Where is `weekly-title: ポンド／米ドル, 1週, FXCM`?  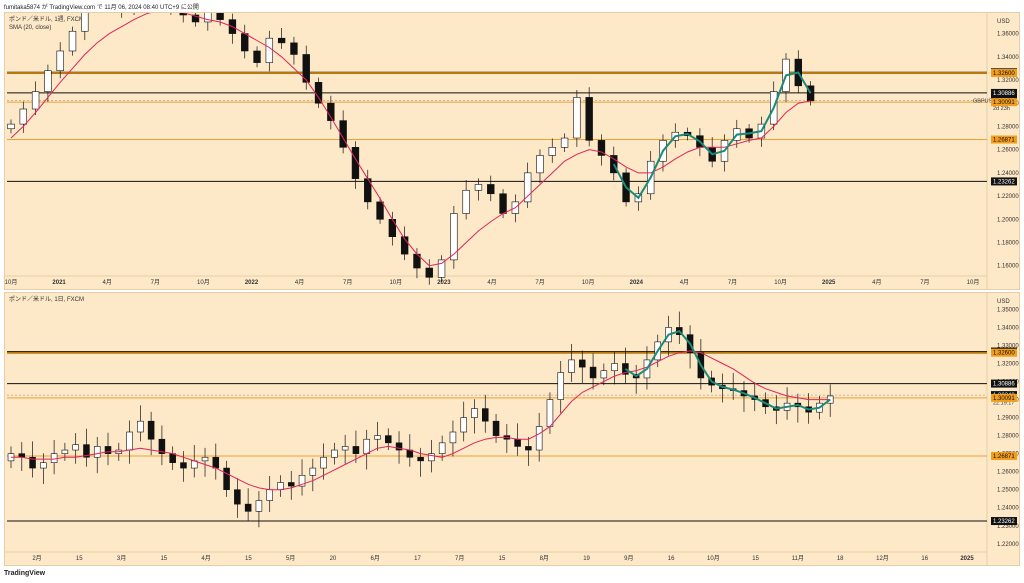
weekly-title: ポンド／米ドル, 1週, FXCM is located at coordinates (47, 20).